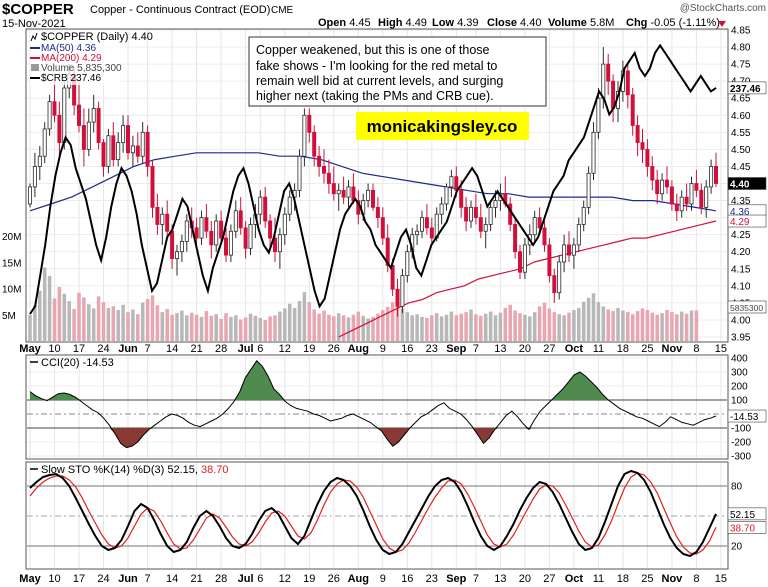 Image resolution: width=768 pixels, height=587 pixels. Describe the element at coordinates (54, 349) in the screenshot. I see `x-tick-label: 10` at that location.